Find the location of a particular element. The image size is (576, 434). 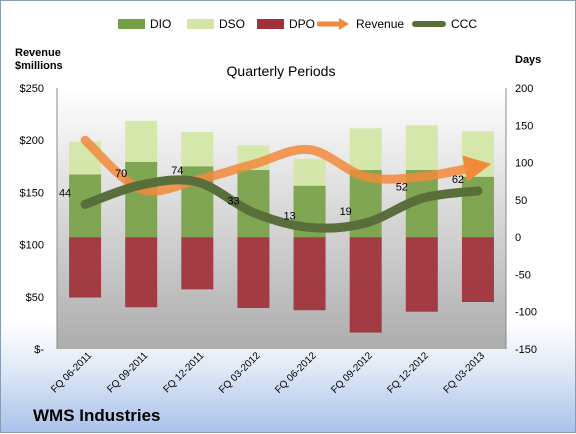

right-tick-label: -50 is located at coordinates (523, 275).